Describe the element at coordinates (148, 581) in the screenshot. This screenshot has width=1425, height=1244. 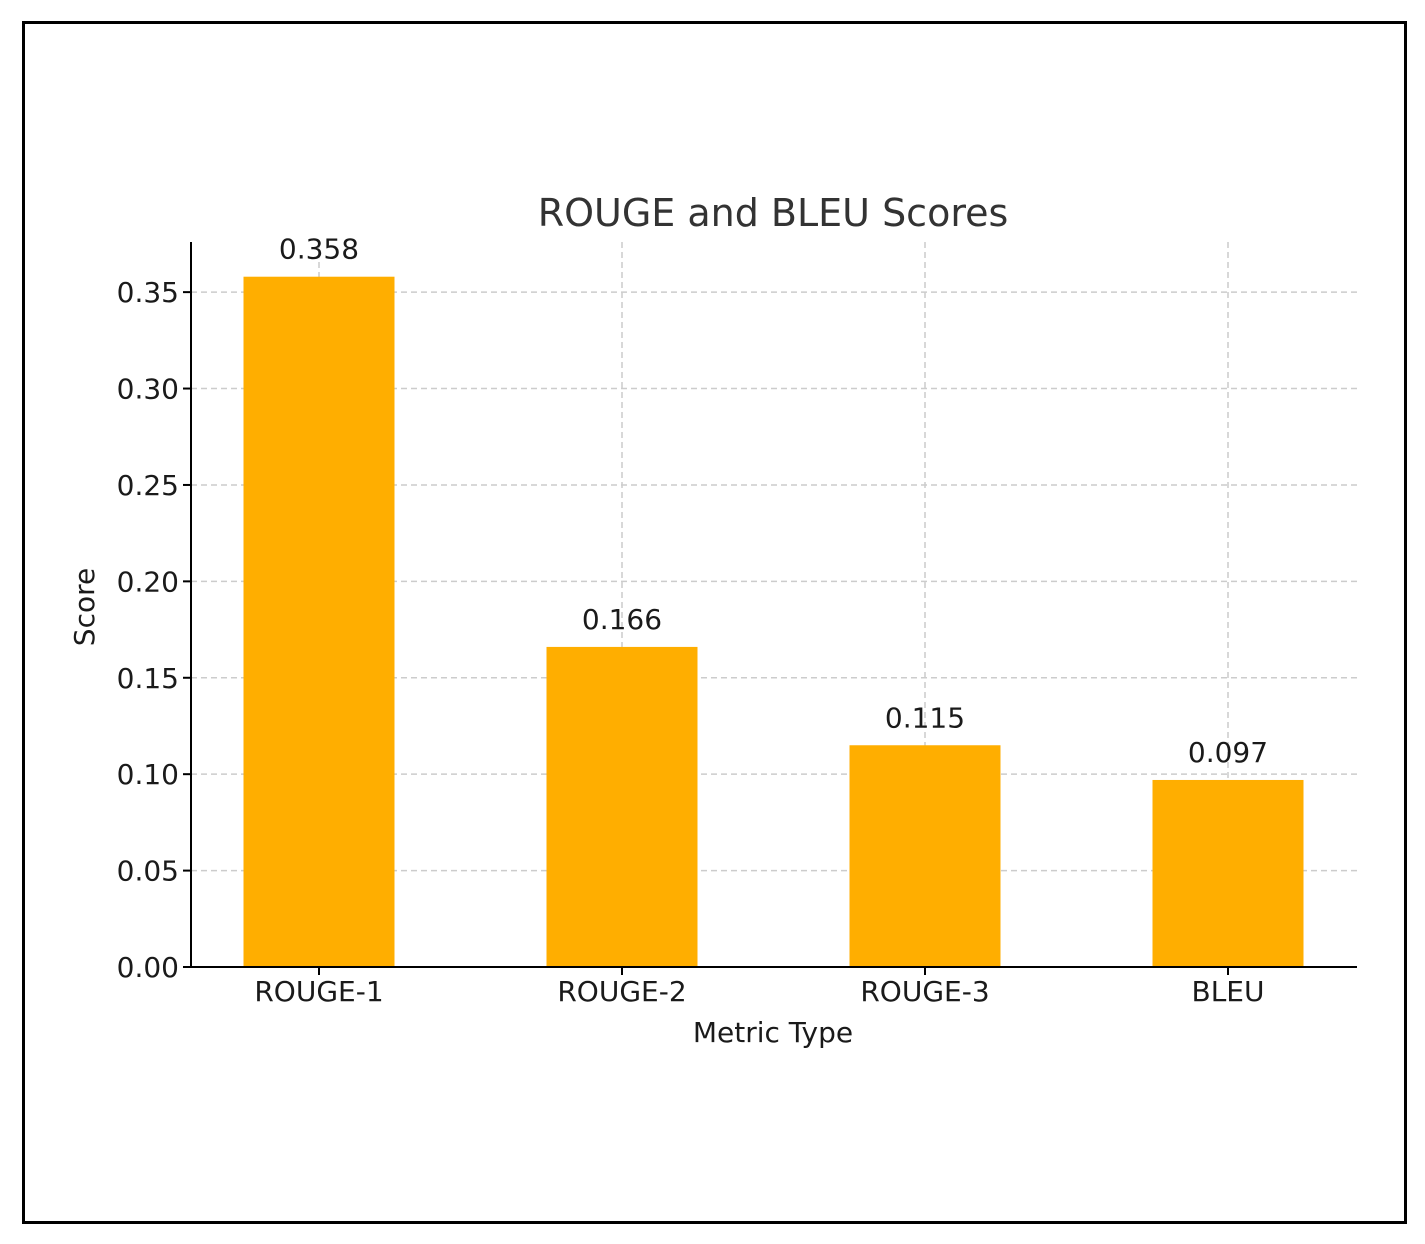
I see `y-tick-label: 0.20` at that location.